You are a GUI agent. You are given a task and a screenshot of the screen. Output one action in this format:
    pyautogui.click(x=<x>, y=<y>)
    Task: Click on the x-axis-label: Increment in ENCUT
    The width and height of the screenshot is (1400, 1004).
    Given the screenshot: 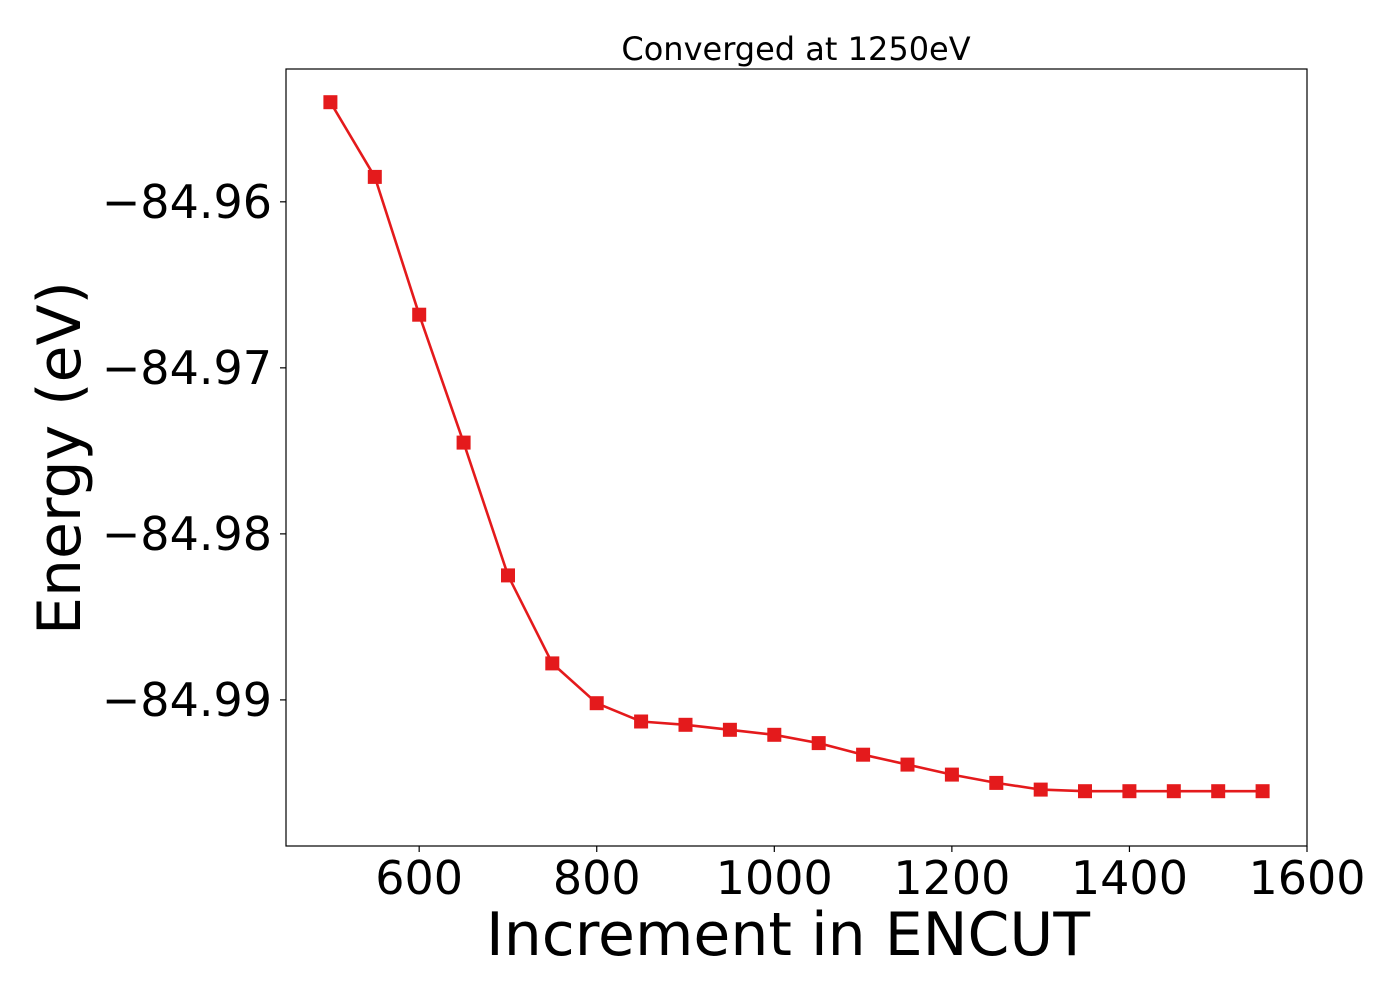 What is the action you would take?
    pyautogui.click(x=788, y=935)
    